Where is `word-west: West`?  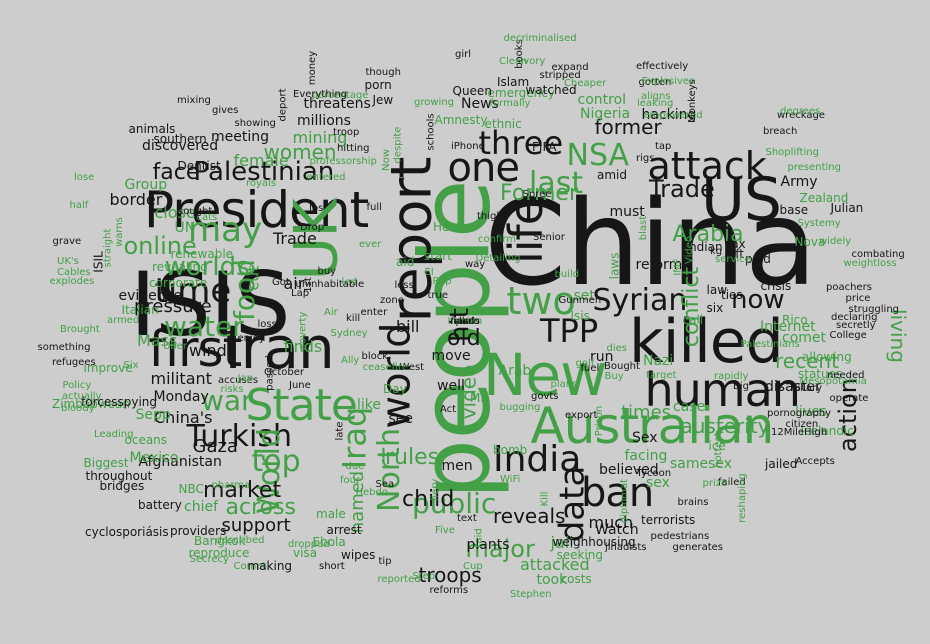
word-west: West is located at coordinates (412, 367).